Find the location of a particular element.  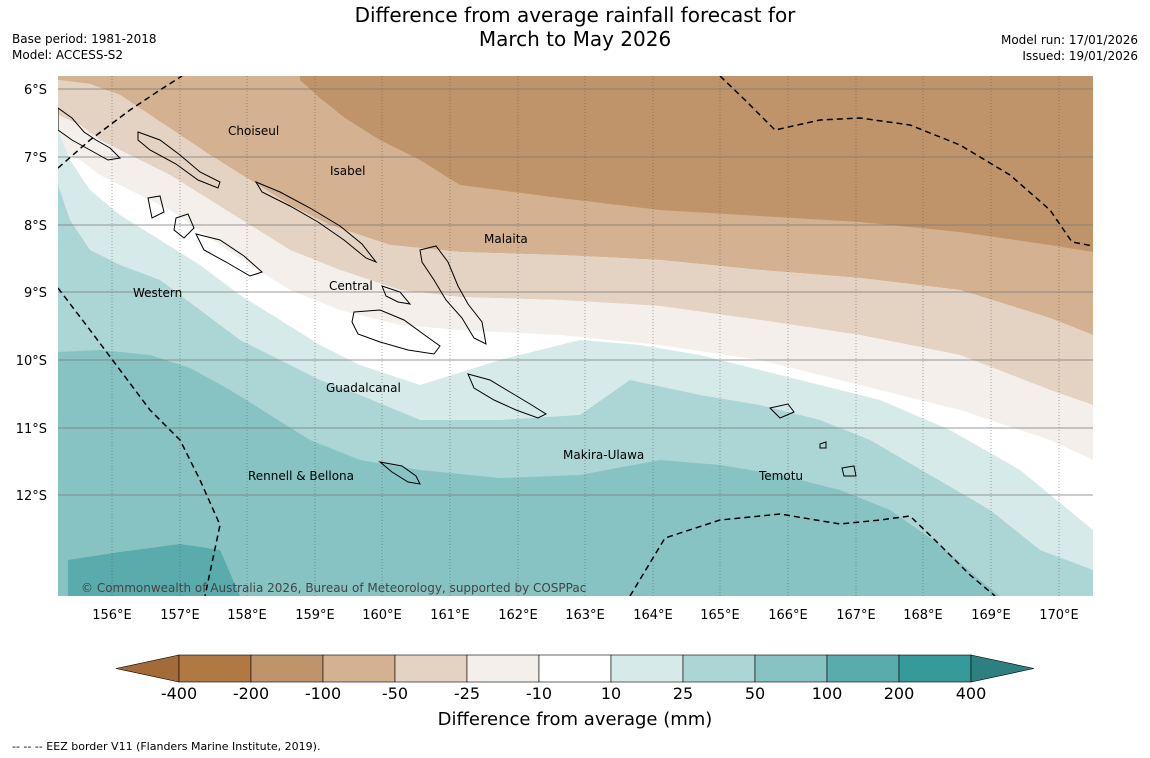

lon-label: 156°E is located at coordinates (112, 615).